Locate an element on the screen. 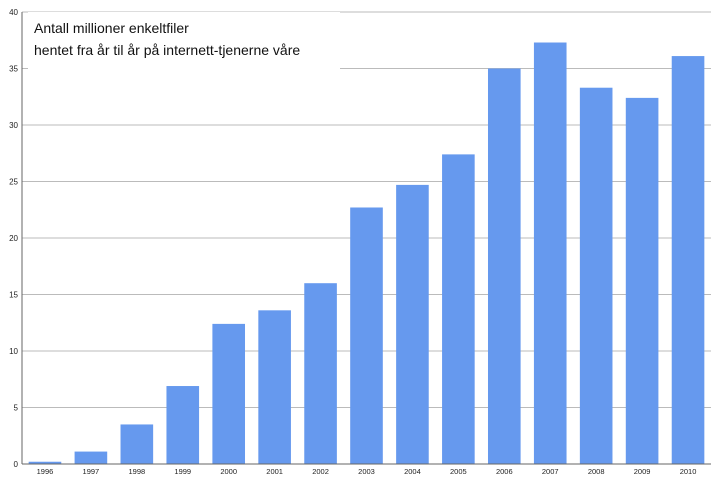  y-tick-label-20: 20 is located at coordinates (13, 238).